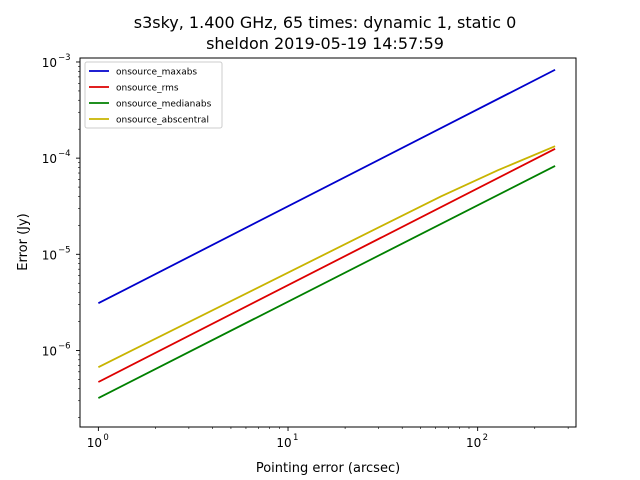  I want to click on y-tick-label-exponent: −5, so click(64, 250).